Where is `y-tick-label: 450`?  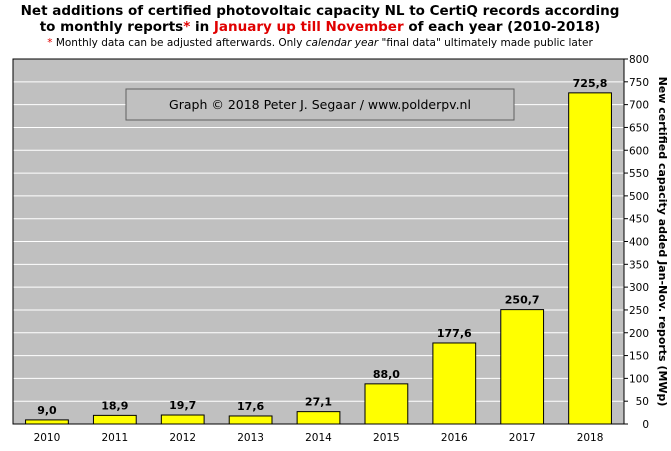
y-tick-label: 450 is located at coordinates (639, 220).